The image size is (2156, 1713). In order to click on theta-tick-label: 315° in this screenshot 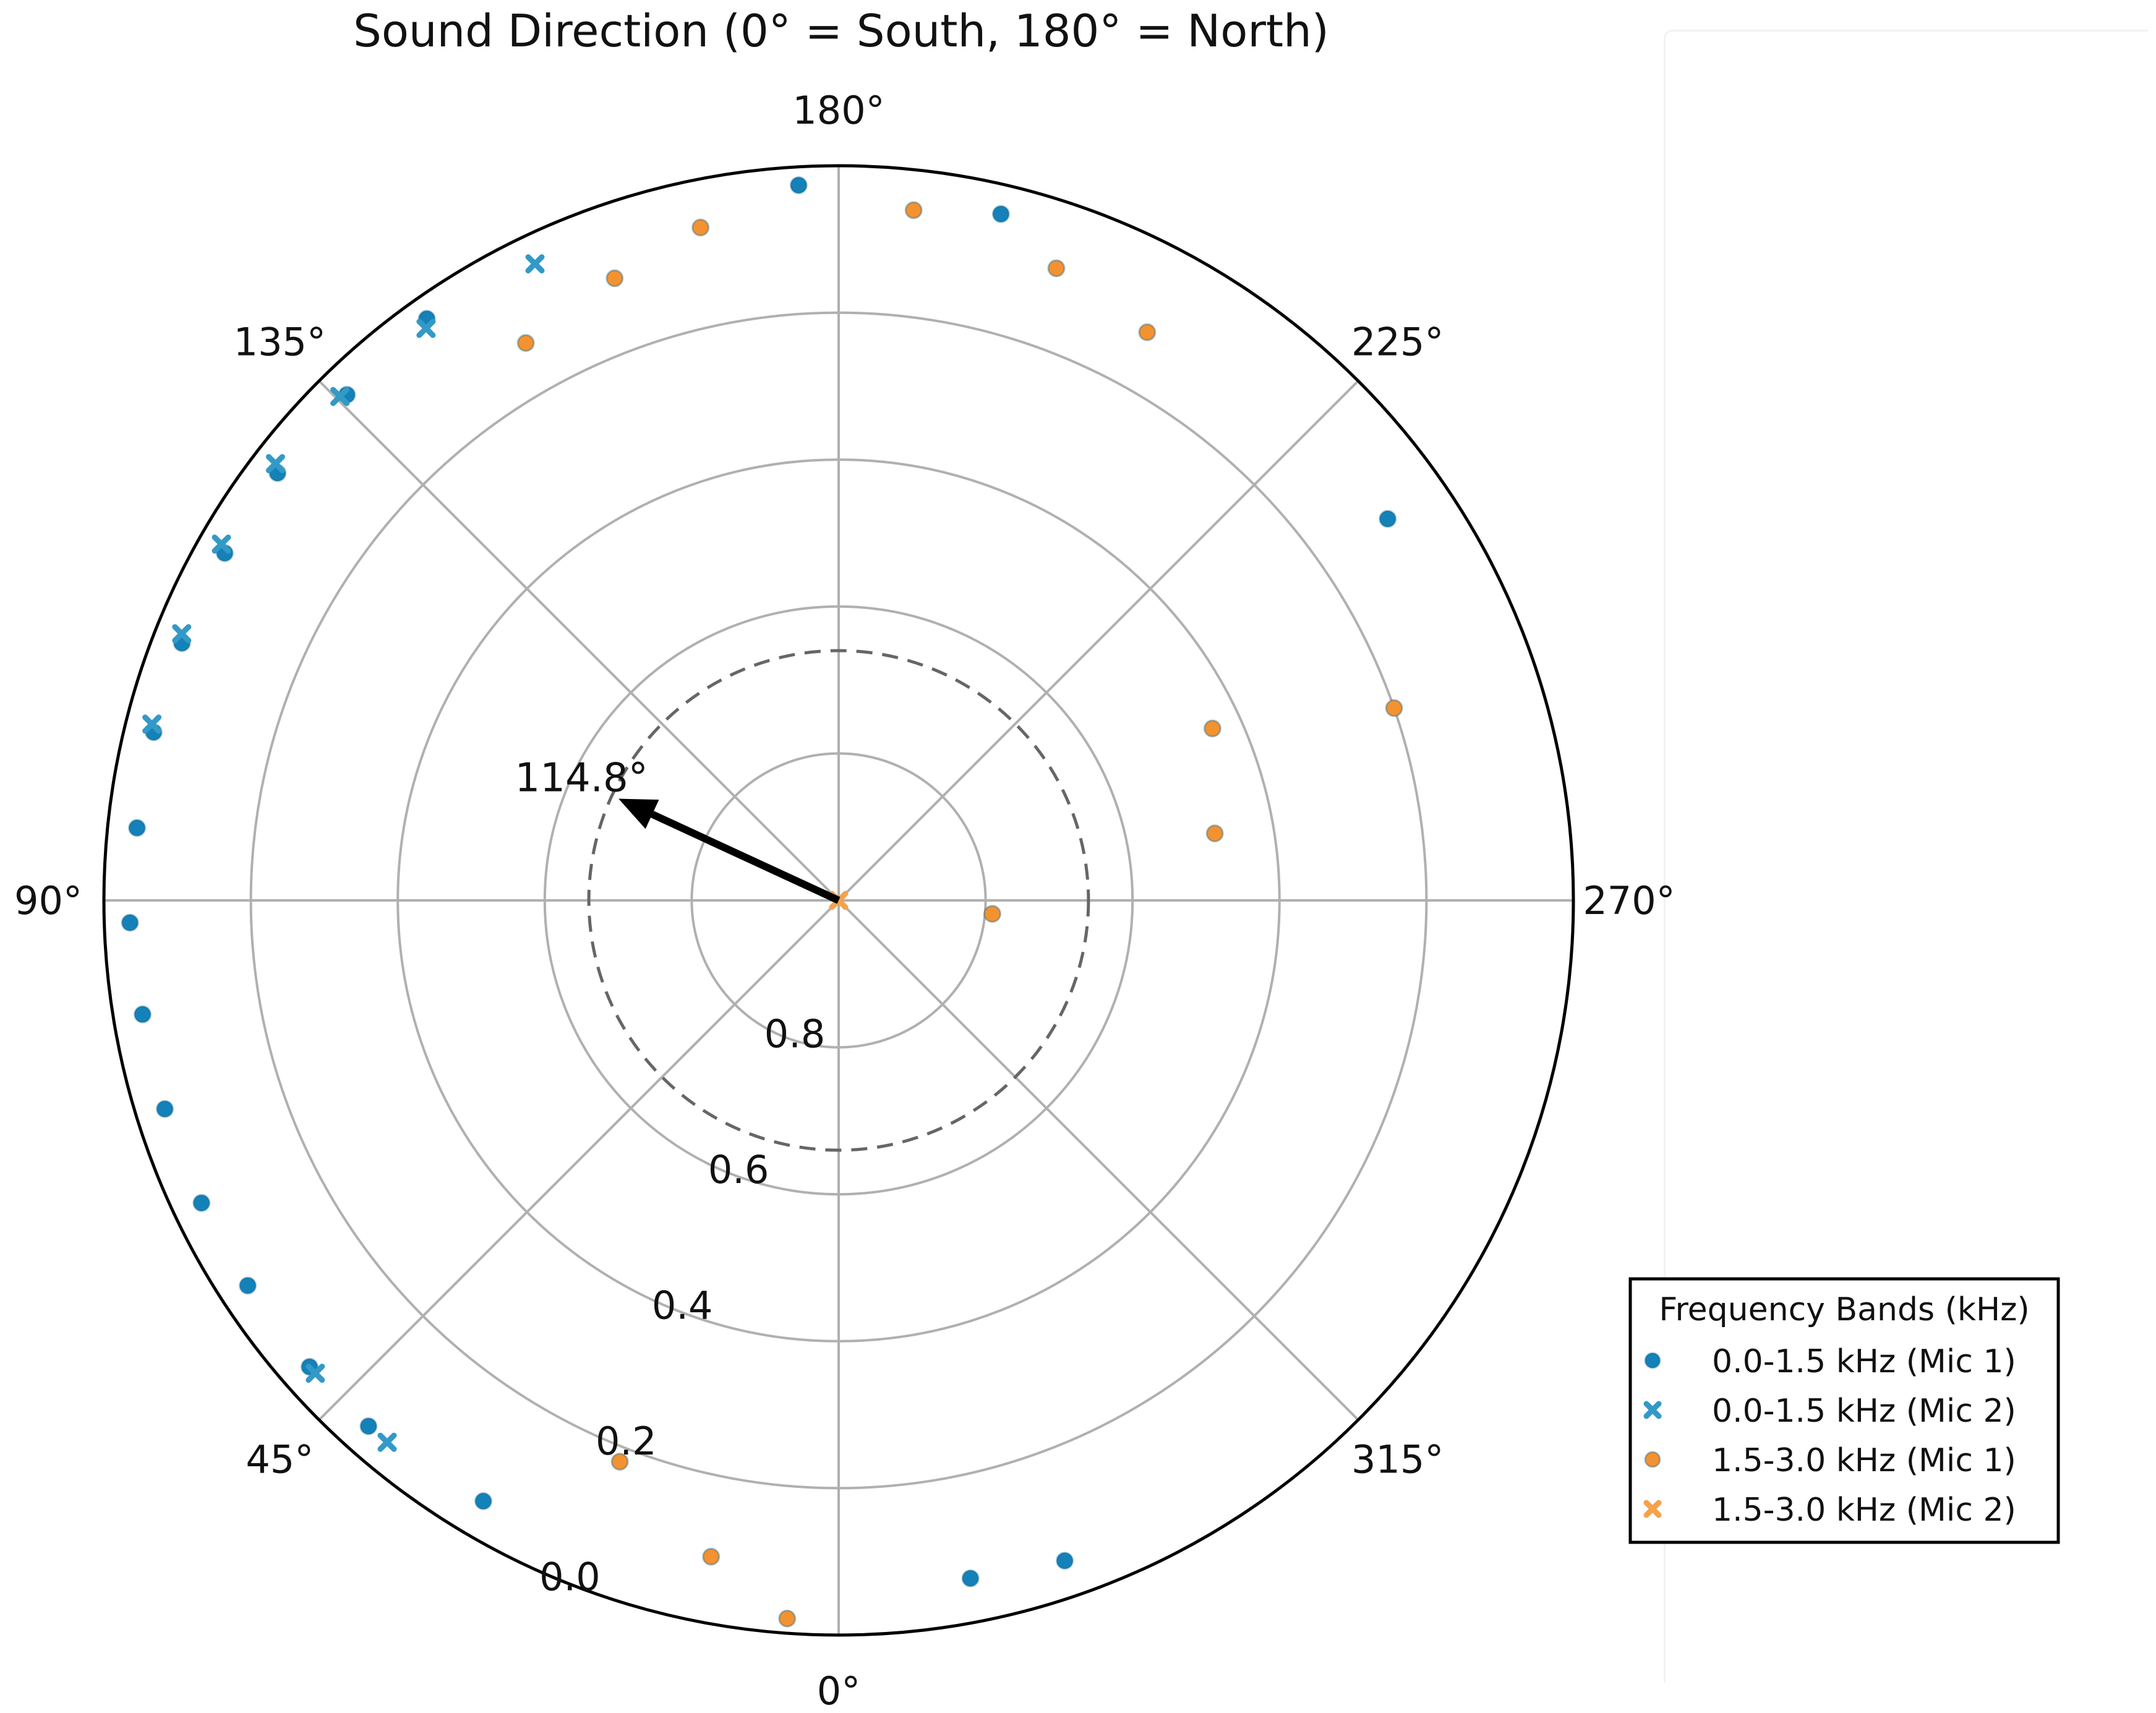, I will do `click(1398, 1460)`.